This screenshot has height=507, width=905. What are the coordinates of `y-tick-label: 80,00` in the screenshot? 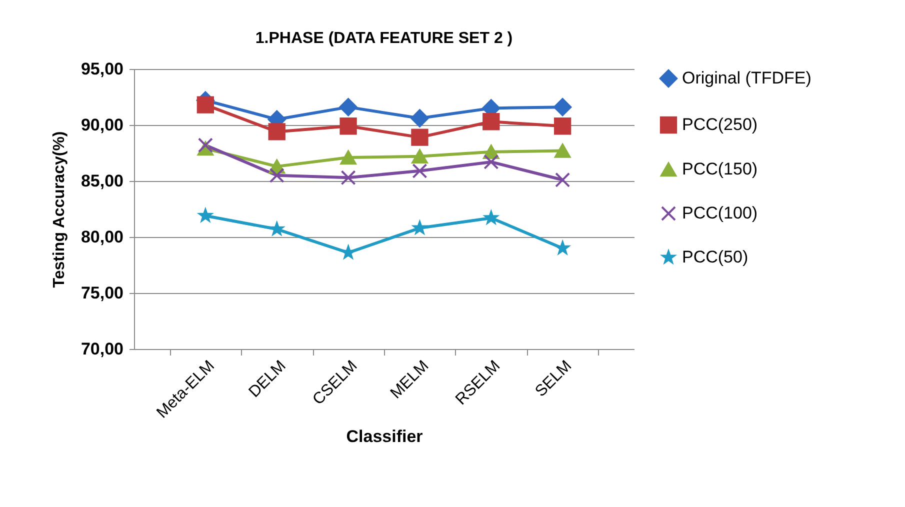 It's located at (102, 237).